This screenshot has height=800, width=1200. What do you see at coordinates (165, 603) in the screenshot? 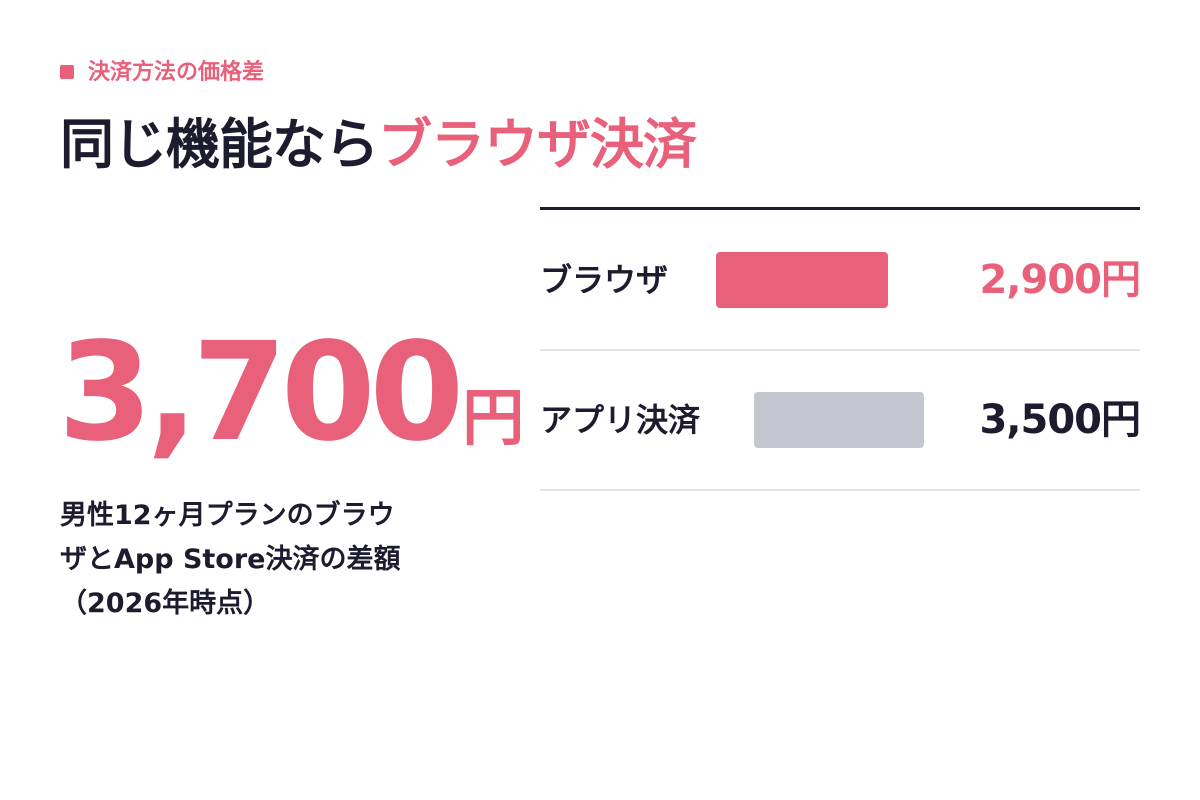
I see `caption-line: （2026年時点）` at bounding box center [165, 603].